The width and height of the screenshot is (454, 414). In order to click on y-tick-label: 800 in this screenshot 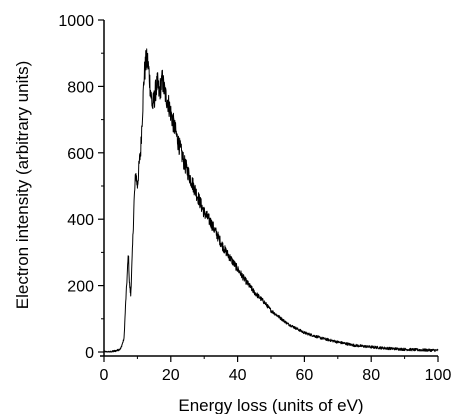, I will do `click(80, 87)`.